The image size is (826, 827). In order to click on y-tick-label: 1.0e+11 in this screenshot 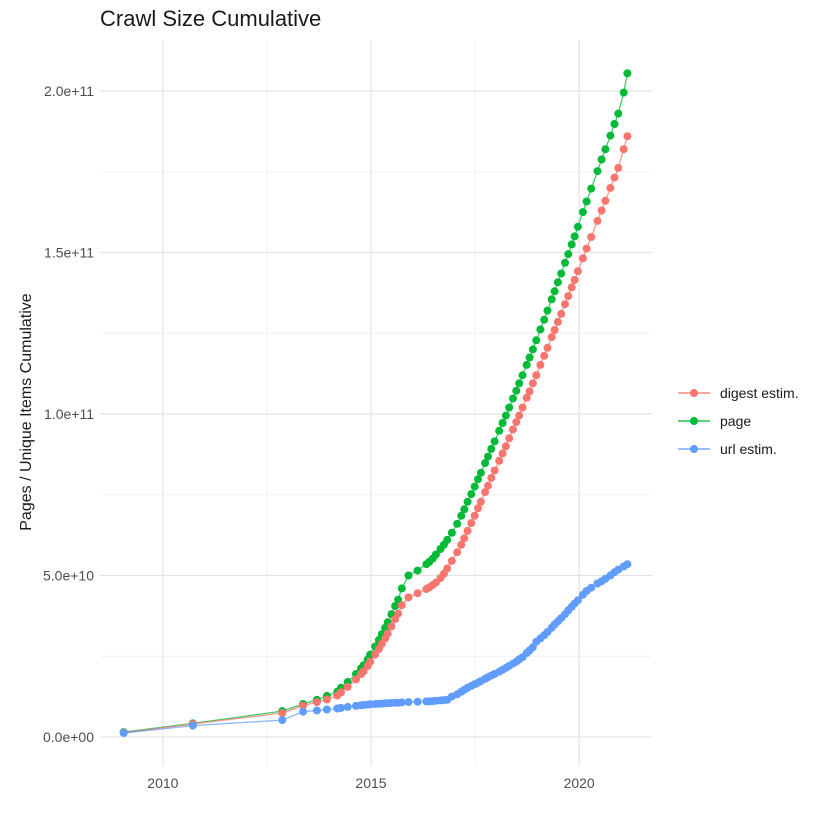, I will do `click(69, 414)`.